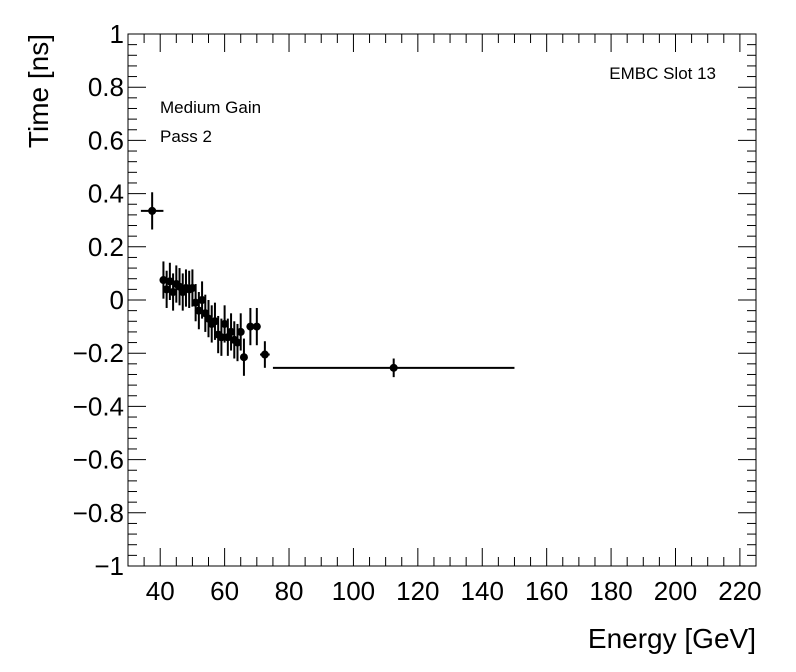 The width and height of the screenshot is (796, 672). What do you see at coordinates (106, 140) in the screenshot?
I see `y-tick-label: 0.6` at bounding box center [106, 140].